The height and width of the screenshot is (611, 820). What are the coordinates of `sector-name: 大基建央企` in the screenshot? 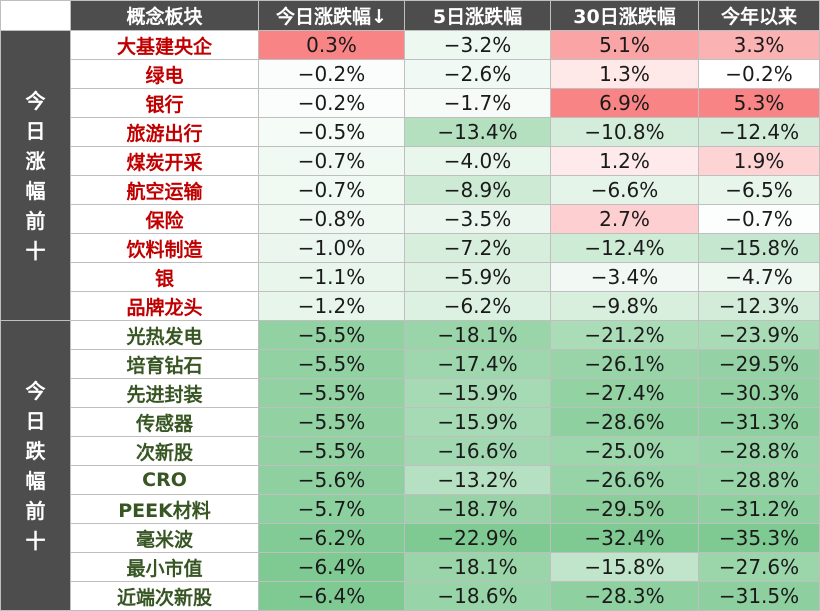 It's located at (164, 45).